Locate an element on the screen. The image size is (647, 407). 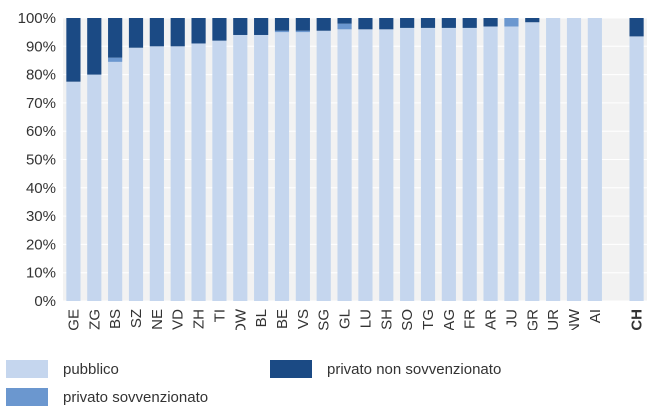
x-tick-label-so: SO is located at coordinates (407, 319).